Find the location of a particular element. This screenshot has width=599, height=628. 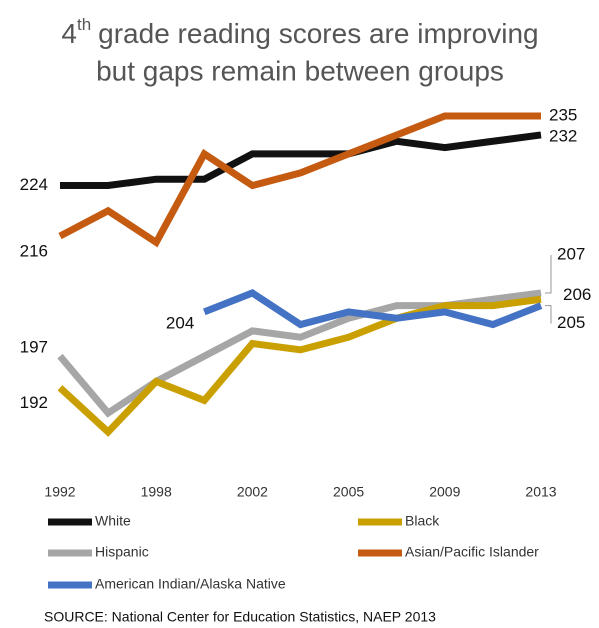

x-tick-label: 1998 is located at coordinates (156, 492).